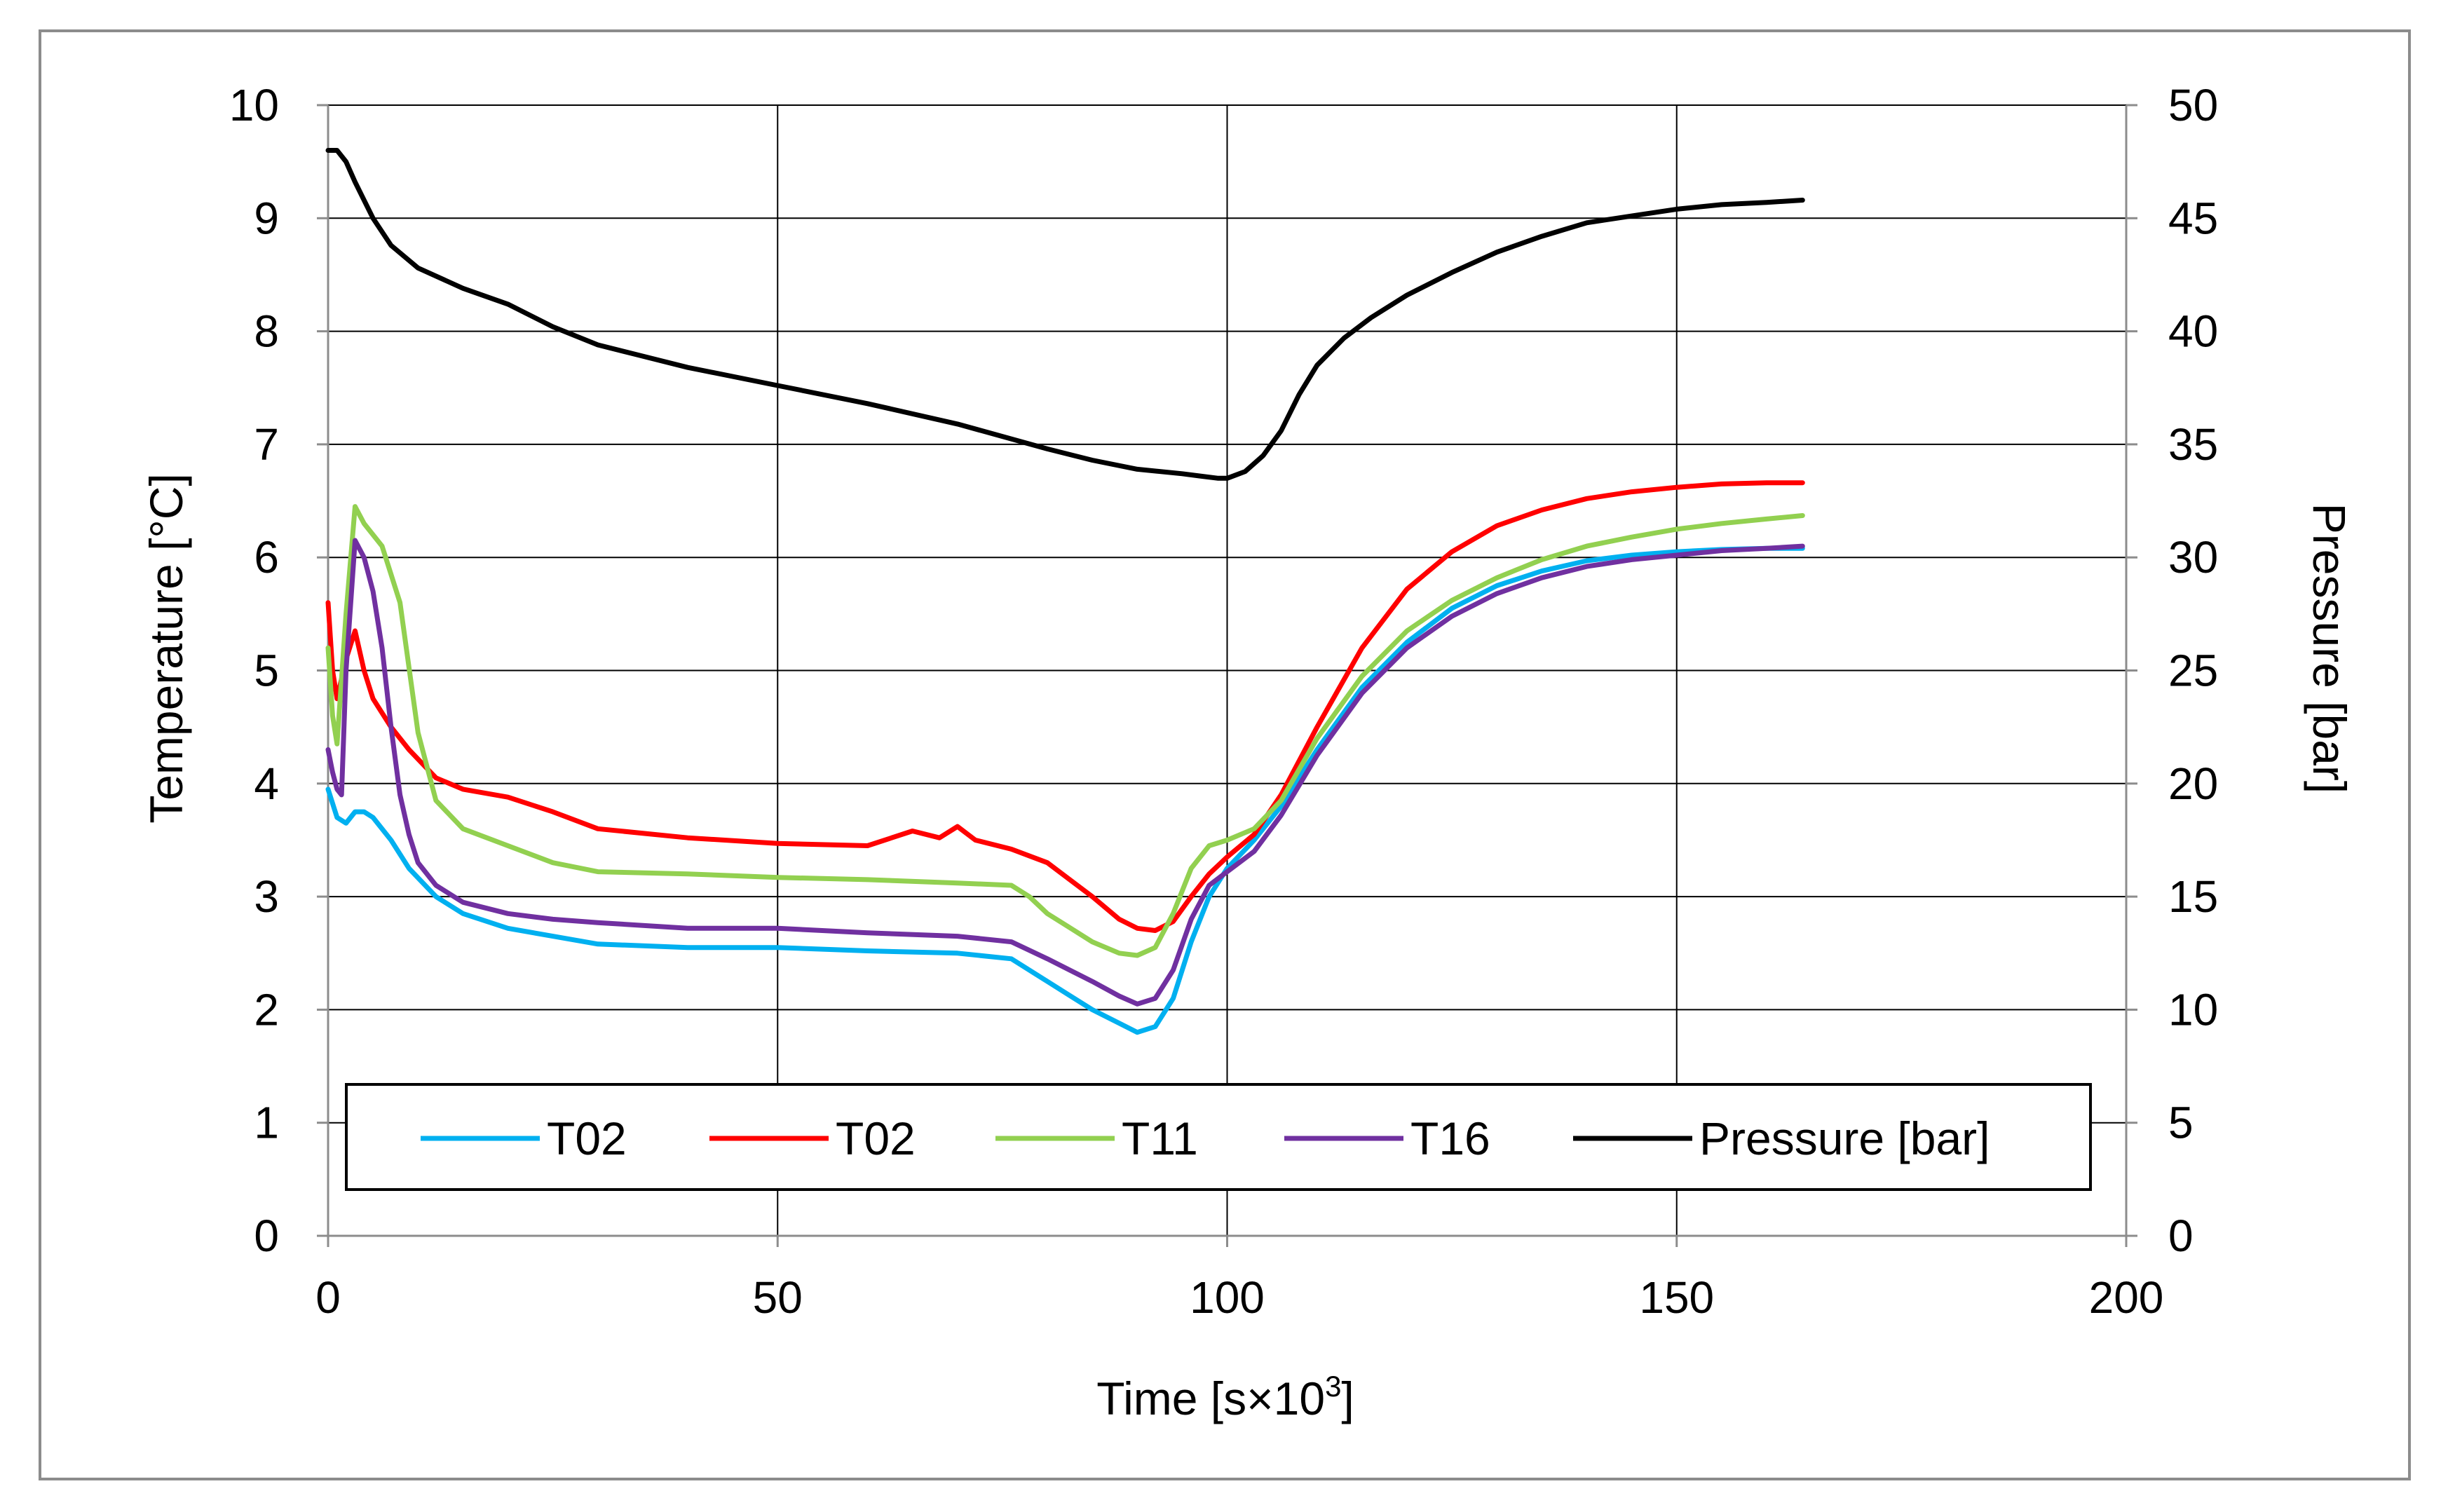  Describe the element at coordinates (266, 671) in the screenshot. I see `y-tick-label: 5` at that location.